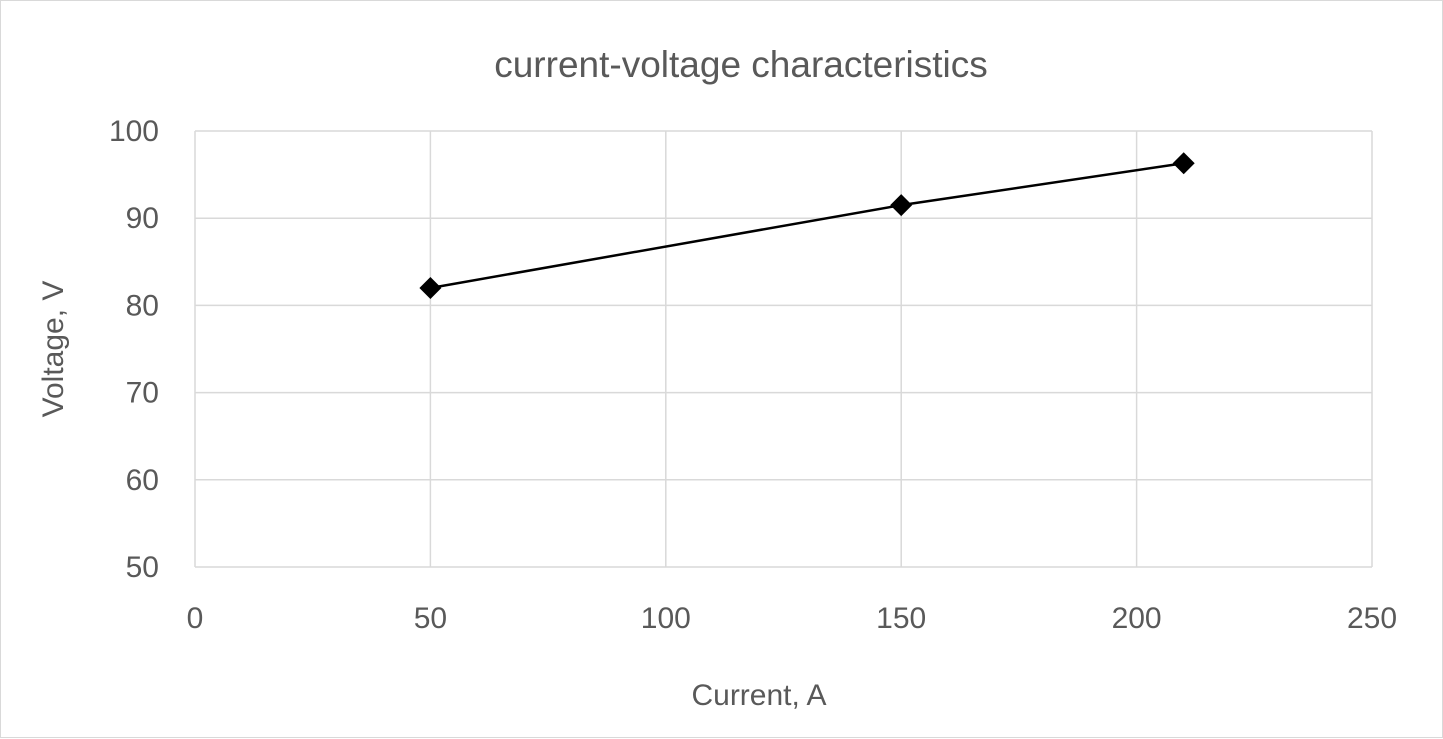 Image resolution: width=1443 pixels, height=739 pixels. Describe the element at coordinates (741, 64) in the screenshot. I see `chart-title: current-voltage characteristics` at that location.